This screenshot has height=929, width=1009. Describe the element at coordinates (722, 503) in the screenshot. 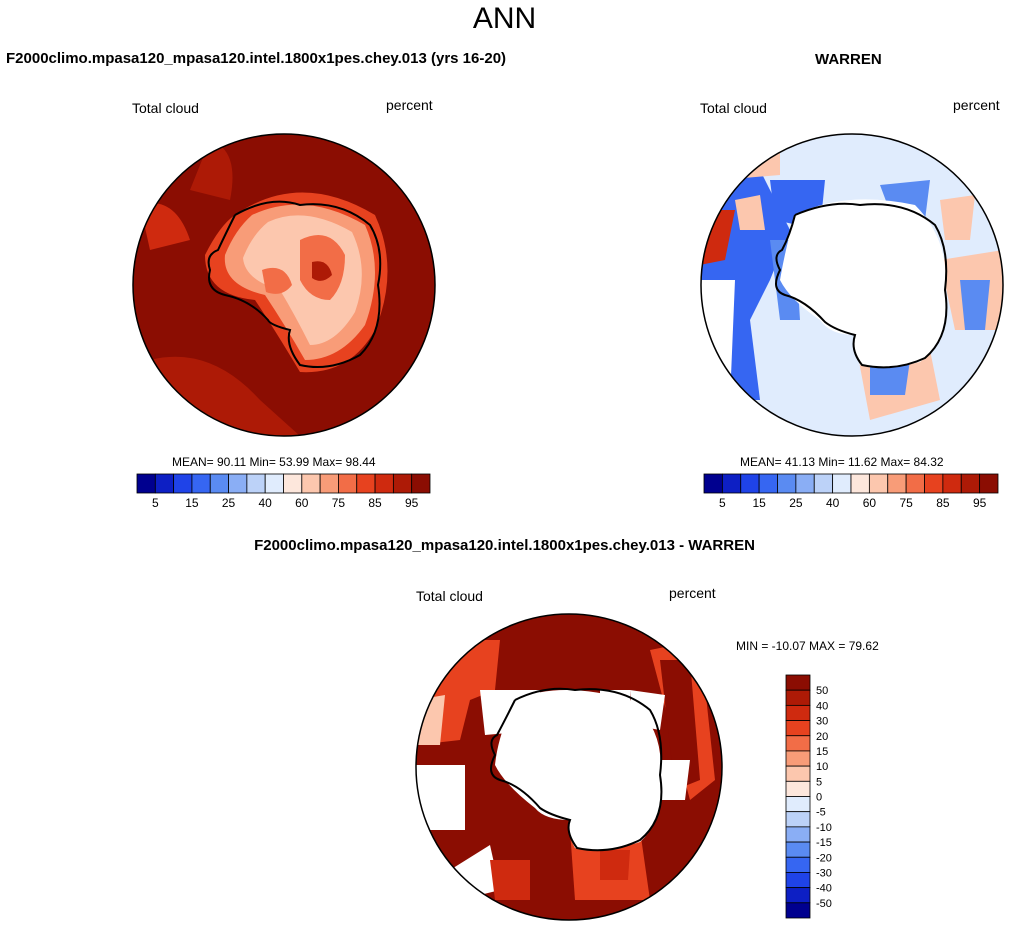

I see `obs-colorbar-tick-label: 5` at that location.